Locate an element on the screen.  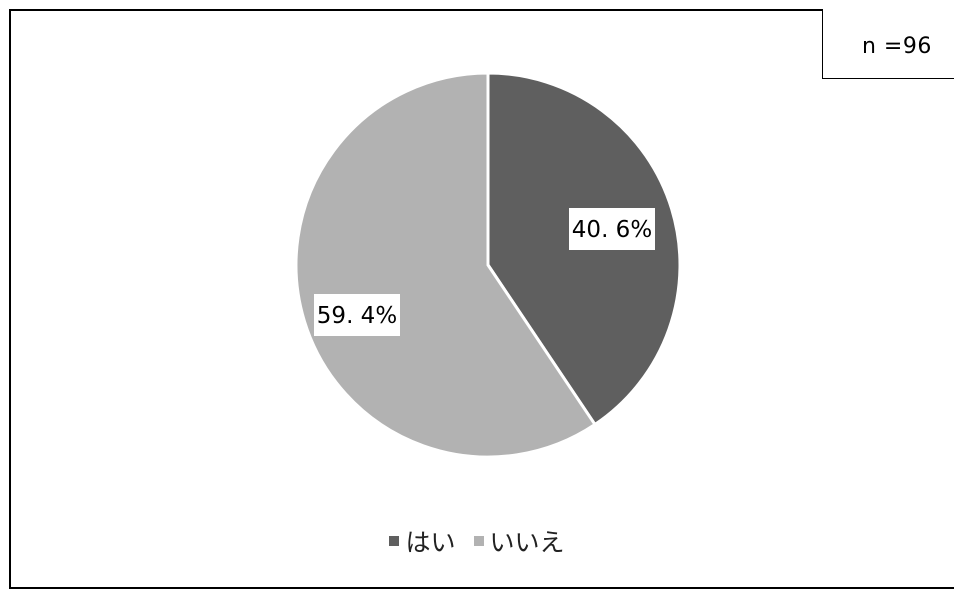
data-label-0: 40. 6% is located at coordinates (612, 230).